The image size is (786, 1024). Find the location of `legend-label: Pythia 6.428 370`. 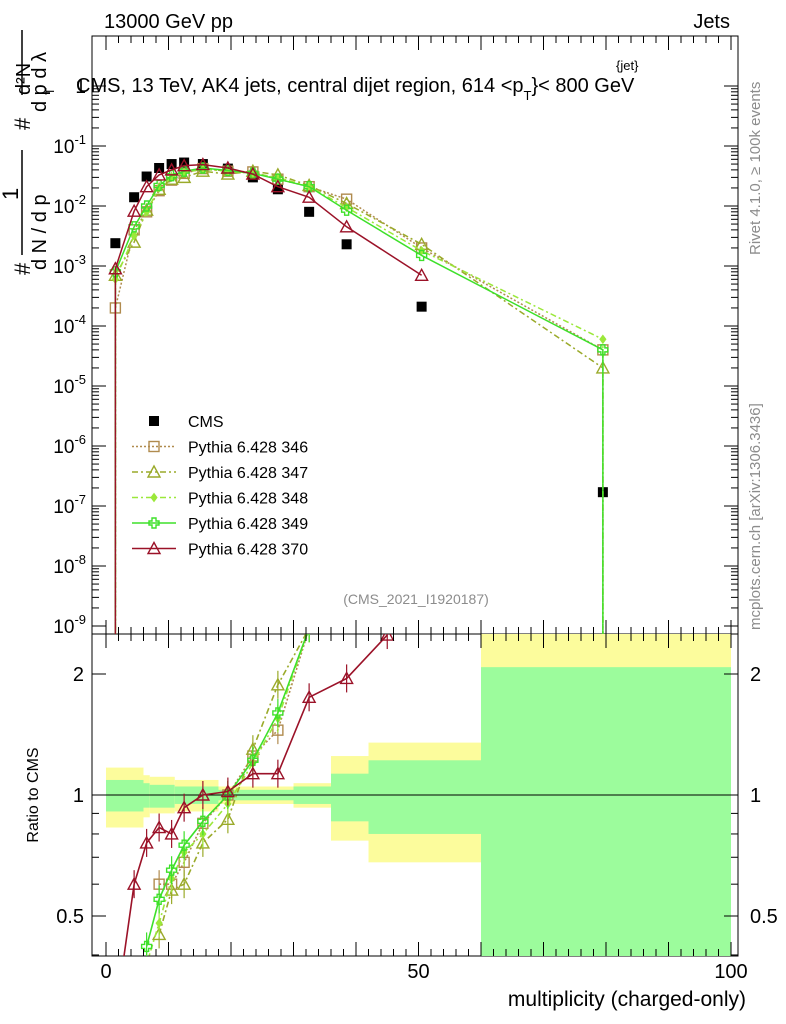

legend-label: Pythia 6.428 370 is located at coordinates (248, 550).